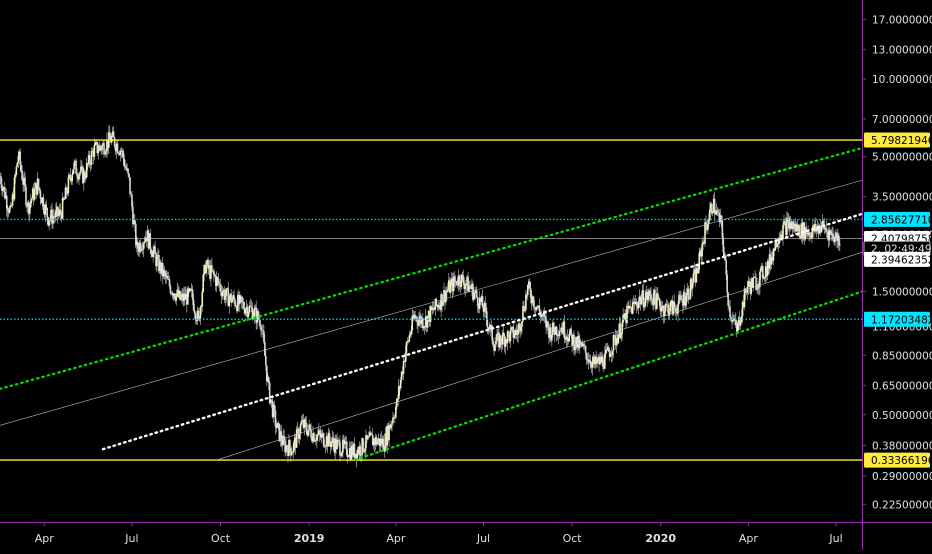 The width and height of the screenshot is (932, 554). What do you see at coordinates (131, 538) in the screenshot?
I see `x-tick-label: Jul` at bounding box center [131, 538].